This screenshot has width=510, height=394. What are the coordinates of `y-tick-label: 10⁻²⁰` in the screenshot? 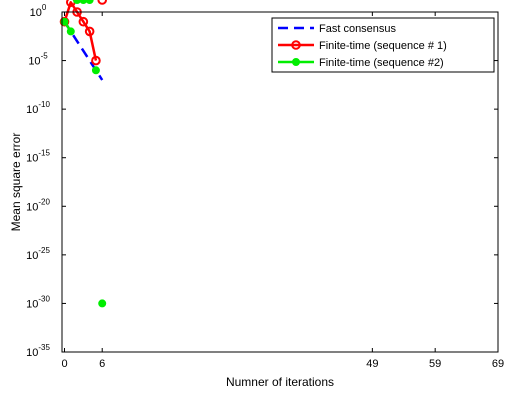 It's located at (38, 205).